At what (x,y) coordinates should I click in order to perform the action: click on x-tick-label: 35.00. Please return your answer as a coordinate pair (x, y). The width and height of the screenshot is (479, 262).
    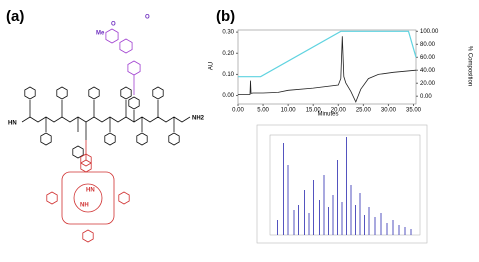
    Looking at the image, I should click on (414, 111).